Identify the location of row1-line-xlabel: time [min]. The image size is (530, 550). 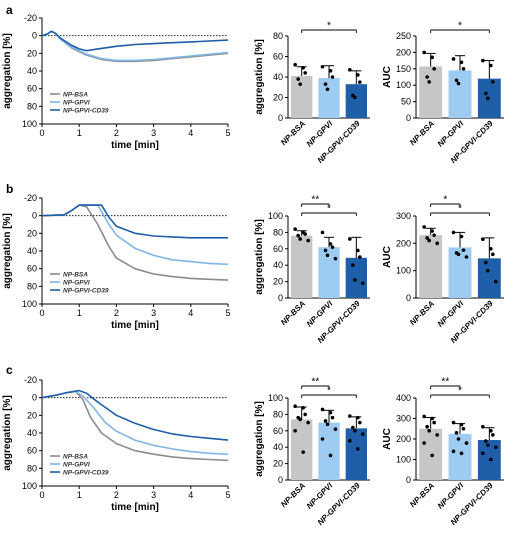
(135, 325).